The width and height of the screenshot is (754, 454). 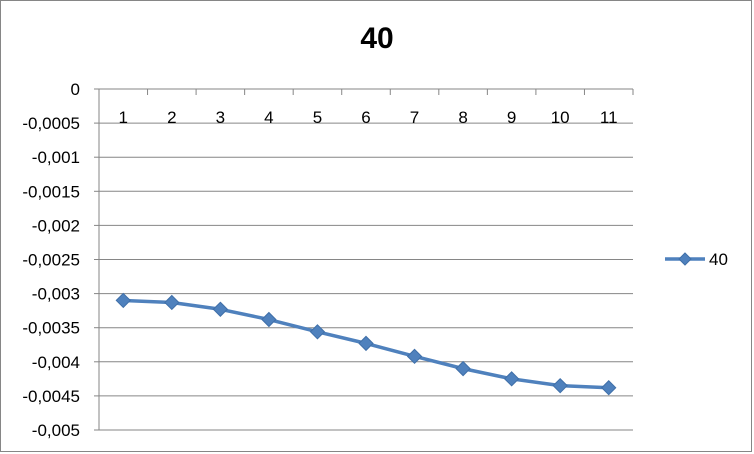 I want to click on y-tick-label: -0,0015, so click(x=51, y=191).